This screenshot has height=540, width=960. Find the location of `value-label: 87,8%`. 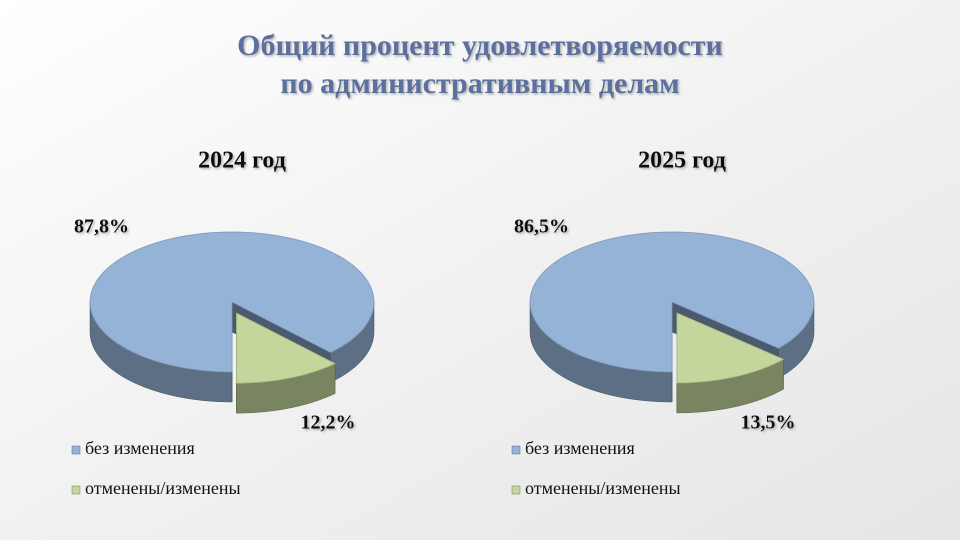

value-label: 87,8% is located at coordinates (101, 227).